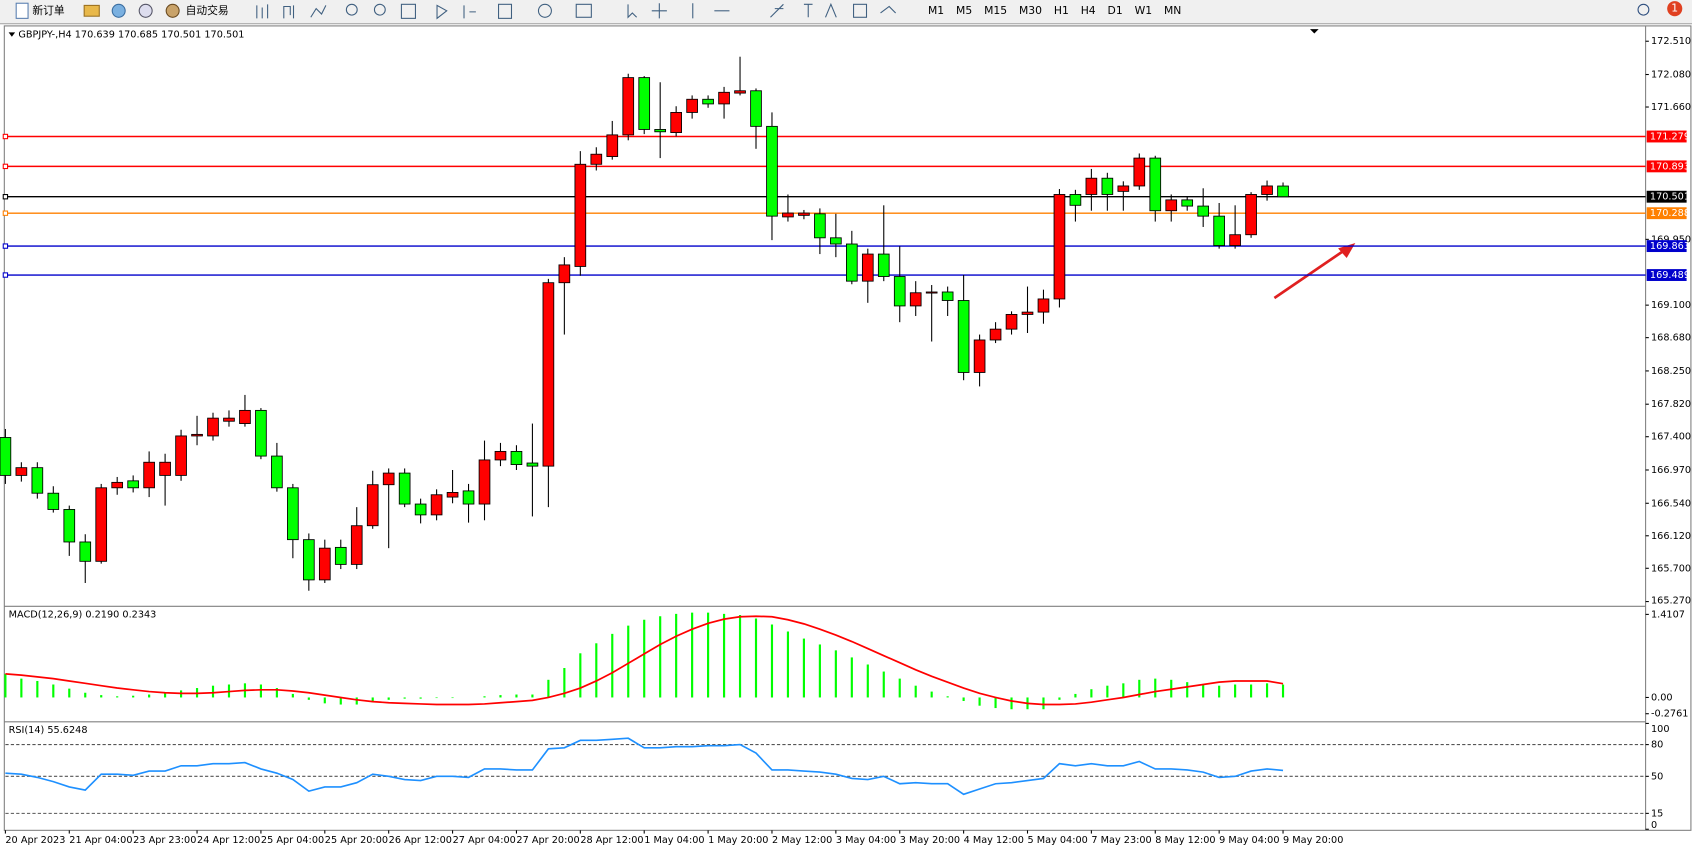 Image resolution: width=1692 pixels, height=853 pixels. What do you see at coordinates (1313, 840) in the screenshot?
I see `x-tick-label: 9 May 20:00` at bounding box center [1313, 840].